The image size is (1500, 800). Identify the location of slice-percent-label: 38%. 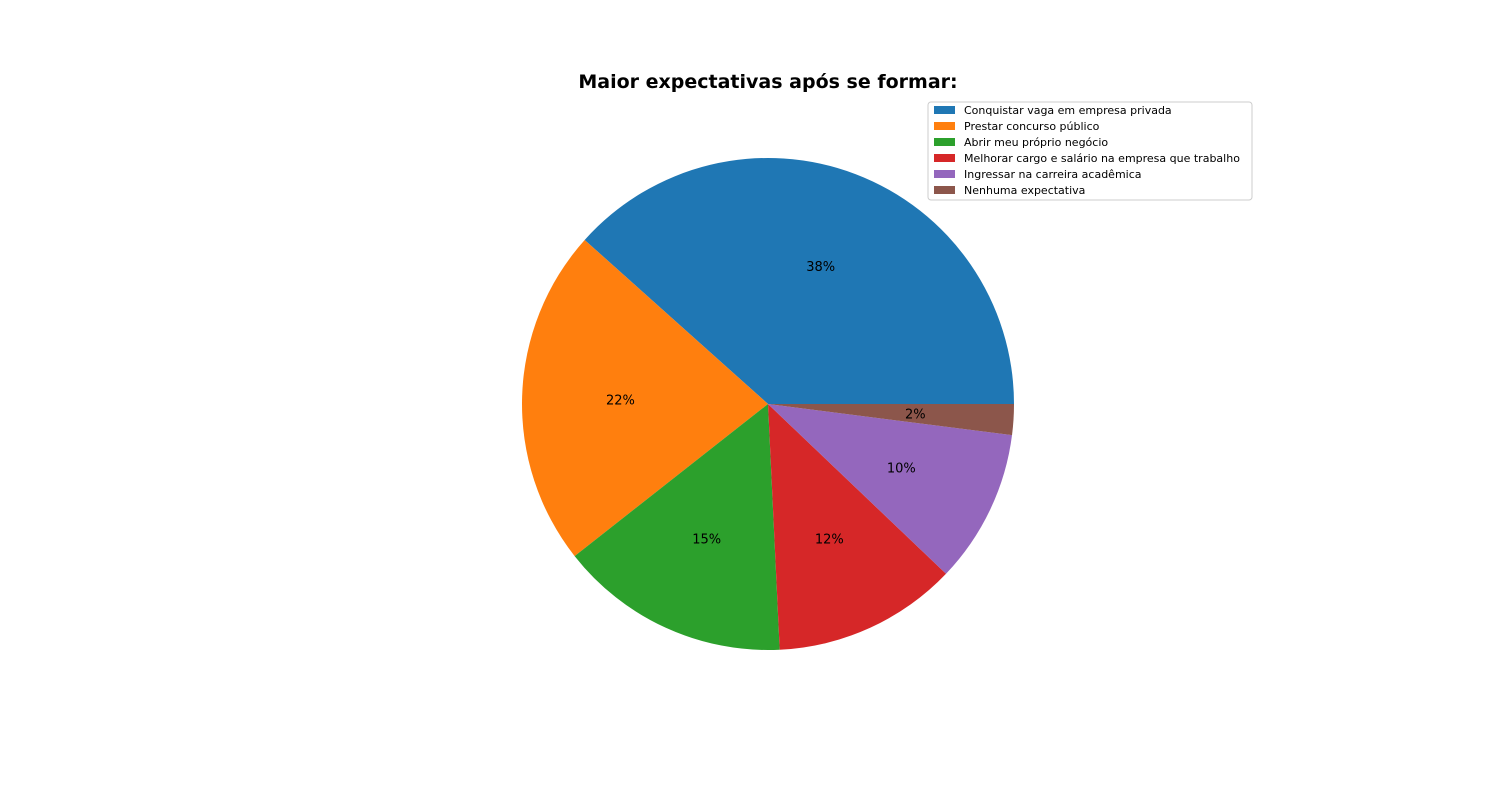
(820, 267).